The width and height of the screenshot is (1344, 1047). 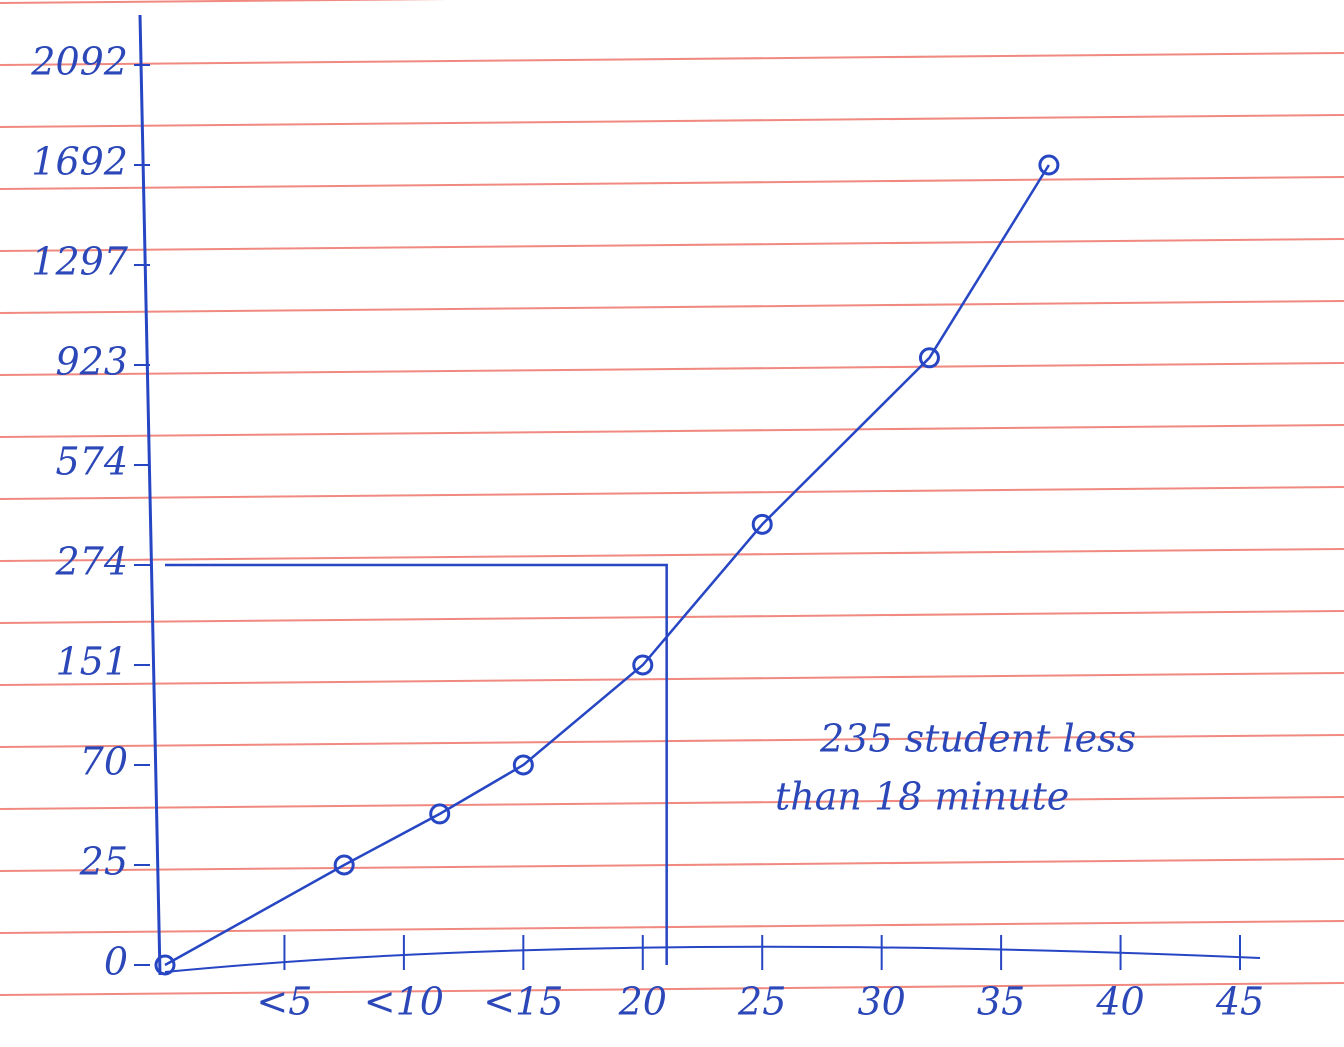 I want to click on x-tick-label: 35, so click(x=1001, y=1002).